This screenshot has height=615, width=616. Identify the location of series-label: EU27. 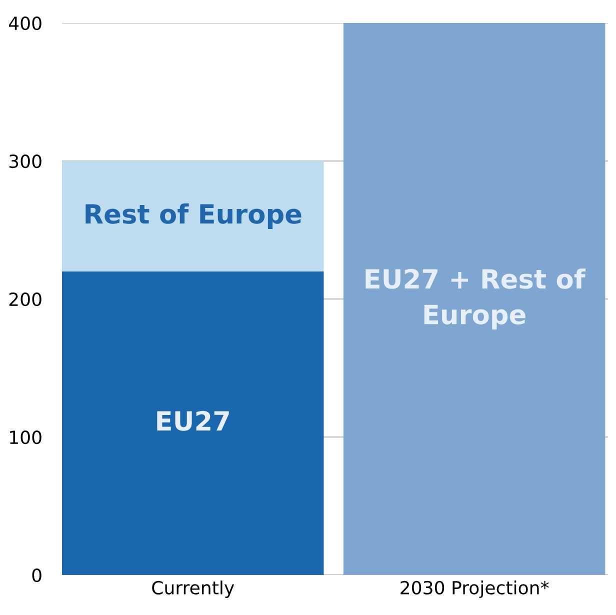
(193, 420).